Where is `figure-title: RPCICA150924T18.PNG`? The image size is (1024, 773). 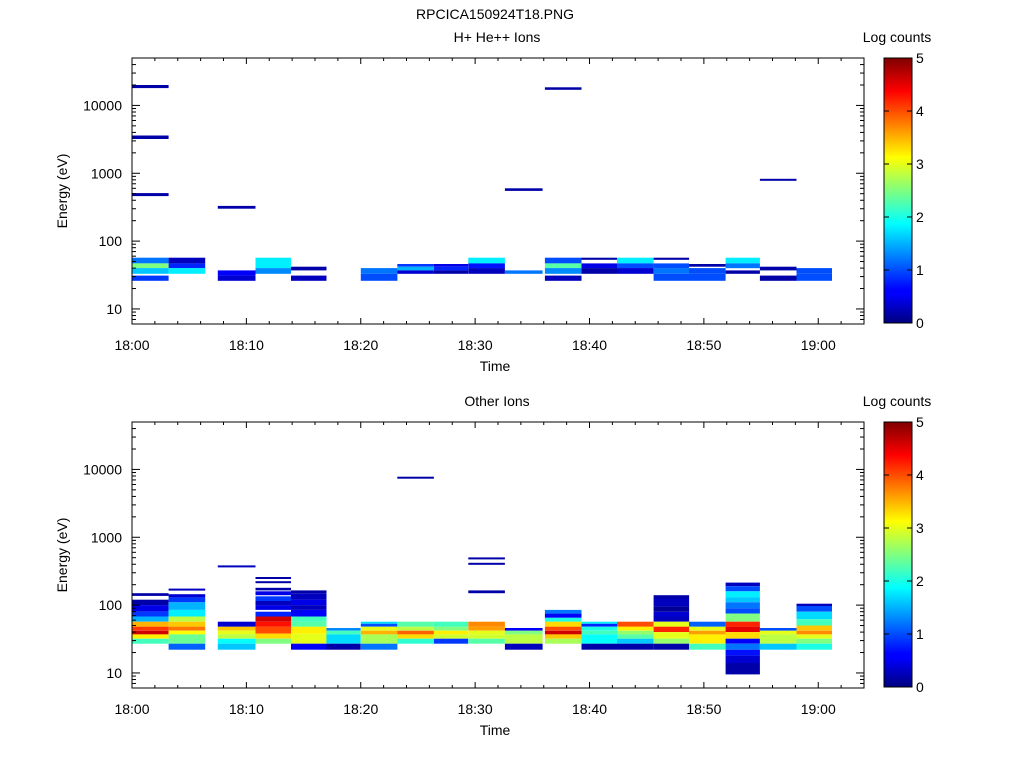 figure-title: RPCICA150924T18.PNG is located at coordinates (495, 14).